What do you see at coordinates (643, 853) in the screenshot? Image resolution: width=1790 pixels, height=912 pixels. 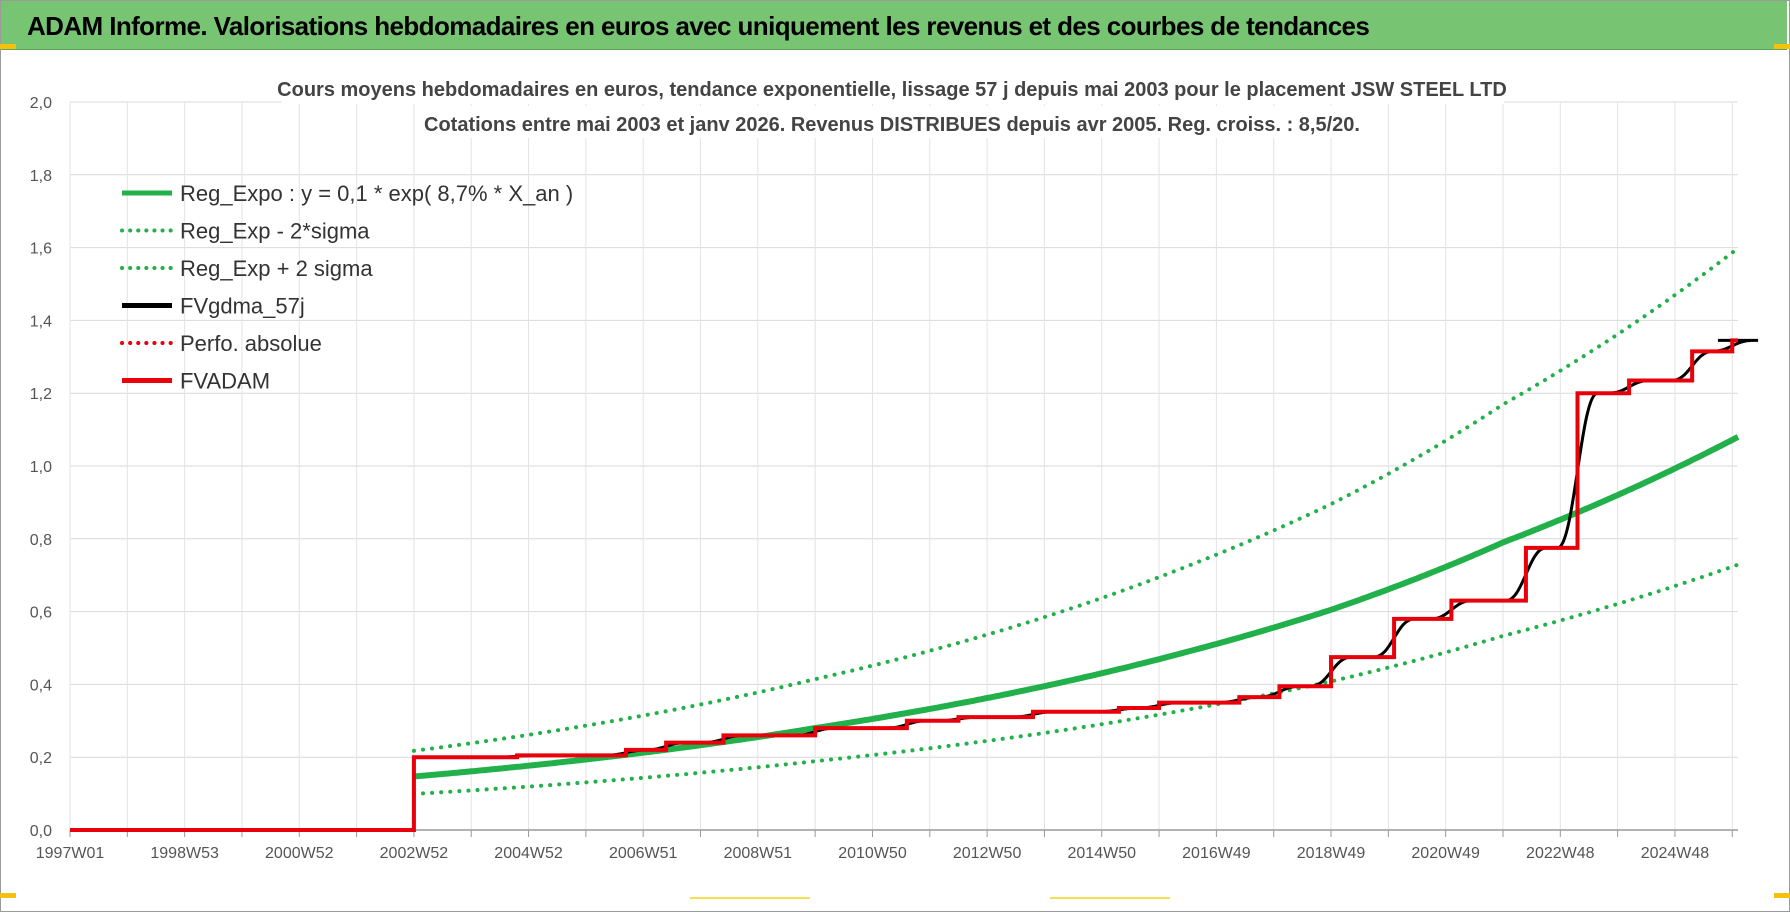 I see `x-tick-label: 2006W51` at bounding box center [643, 853].